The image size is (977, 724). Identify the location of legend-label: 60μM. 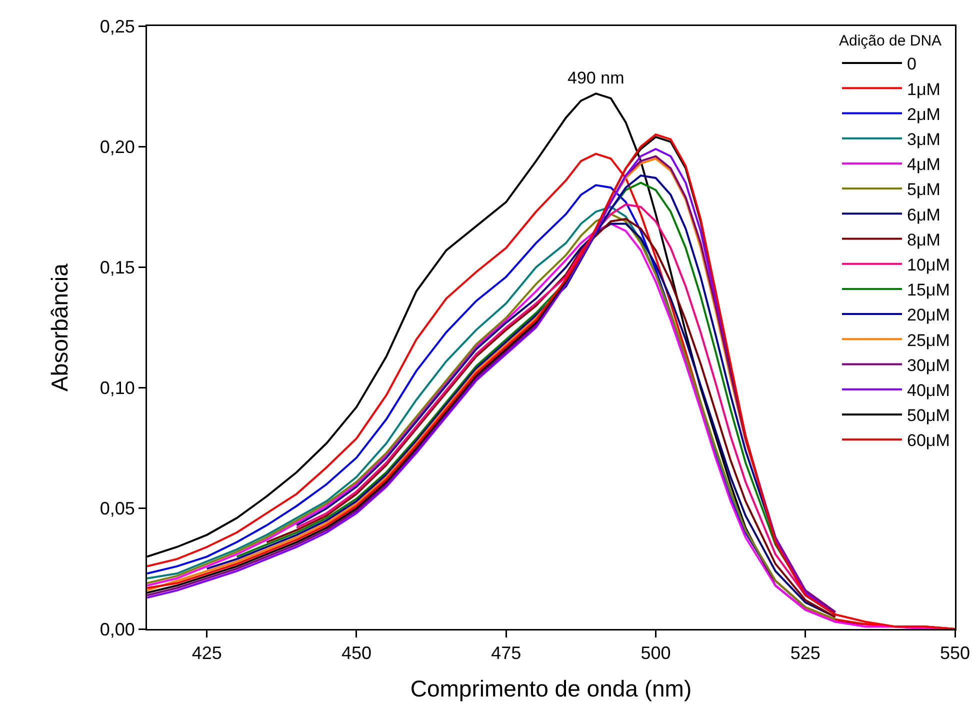
(928, 440).